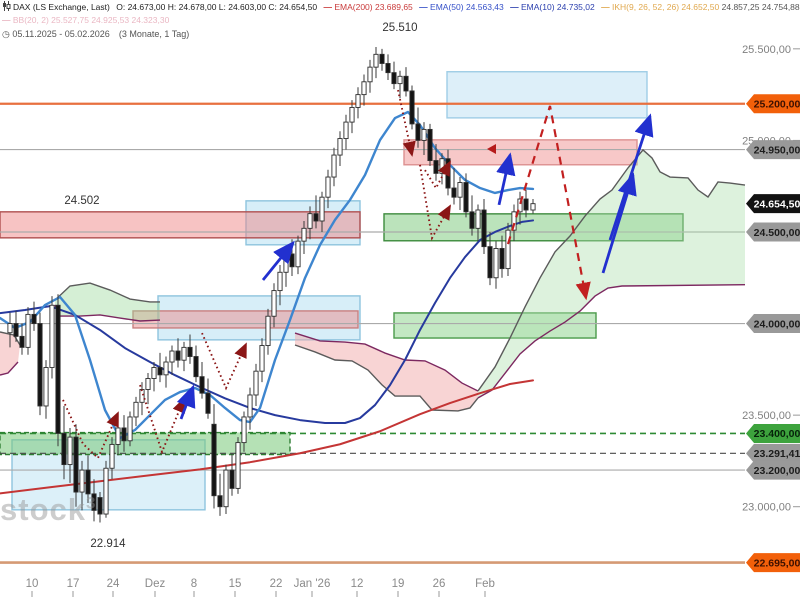 Image resolution: width=800 pixels, height=600 pixels. Describe the element at coordinates (777, 471) in the screenshot. I see `price-badge-label: 23.200,00` at that location.